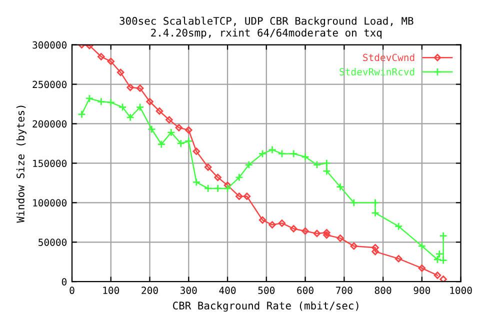  Describe the element at coordinates (21, 164) in the screenshot. I see `y-axis-title: Window Size (bytes)` at that location.